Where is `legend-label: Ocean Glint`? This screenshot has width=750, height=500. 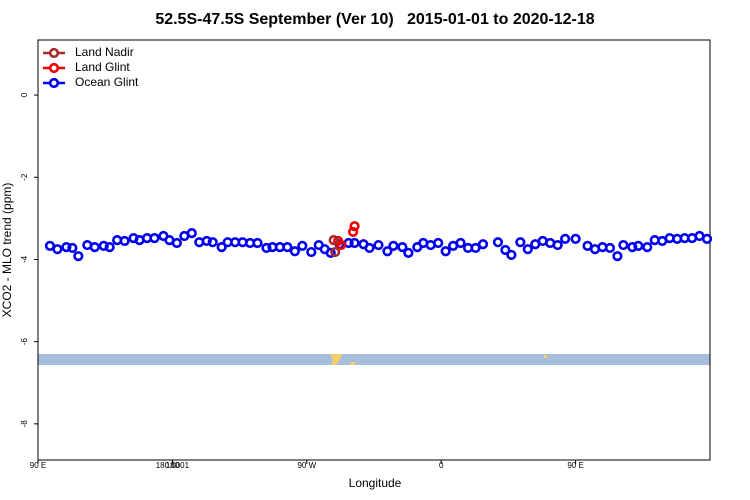
legend-label: Ocean Glint is located at coordinates (107, 82).